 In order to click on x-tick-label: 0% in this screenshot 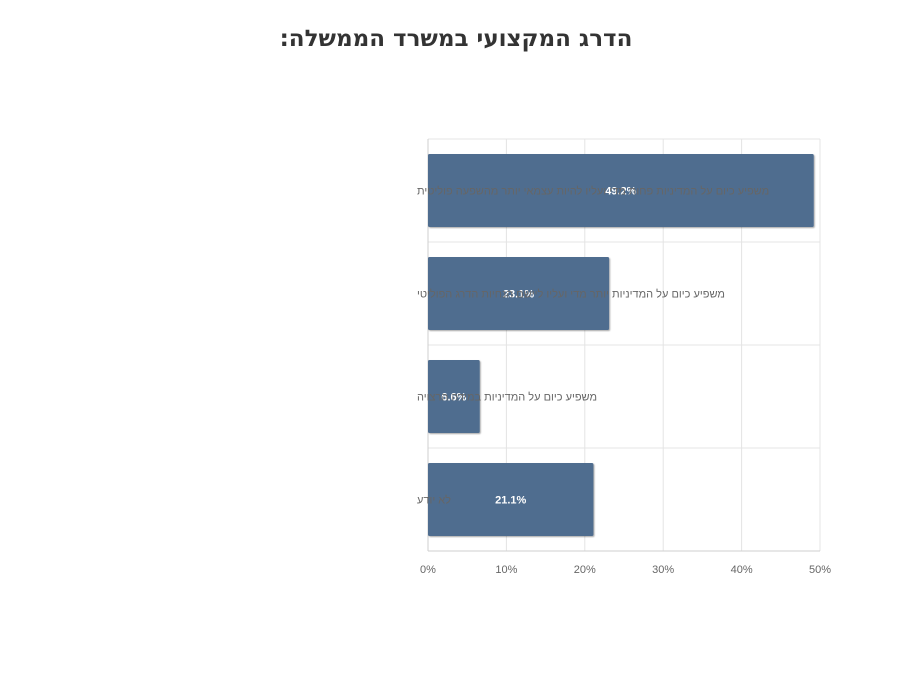, I will do `click(428, 570)`.